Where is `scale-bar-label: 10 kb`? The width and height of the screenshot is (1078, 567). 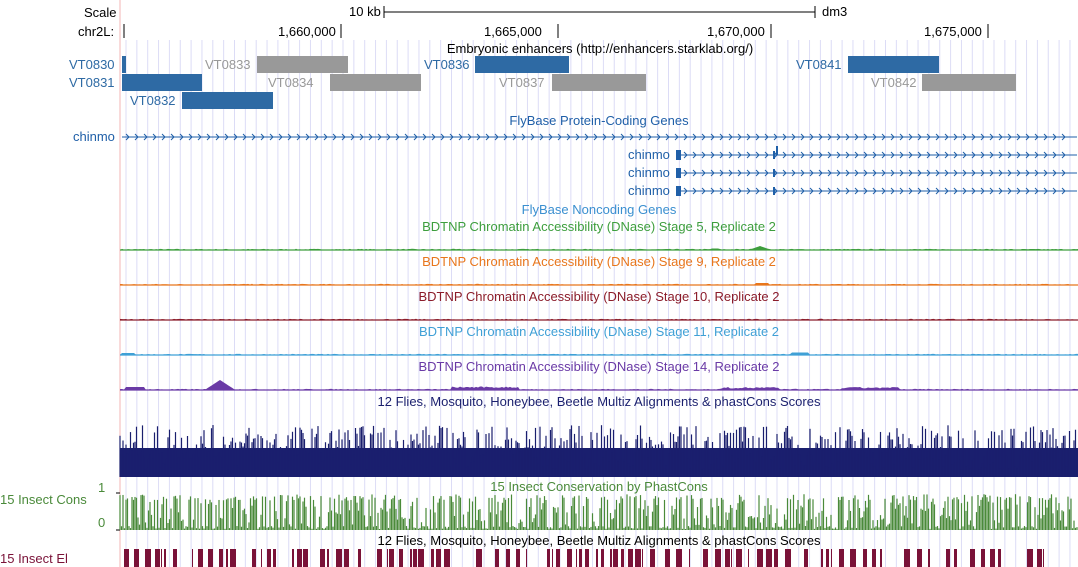 scale-bar-label: 10 kb is located at coordinates (365, 11).